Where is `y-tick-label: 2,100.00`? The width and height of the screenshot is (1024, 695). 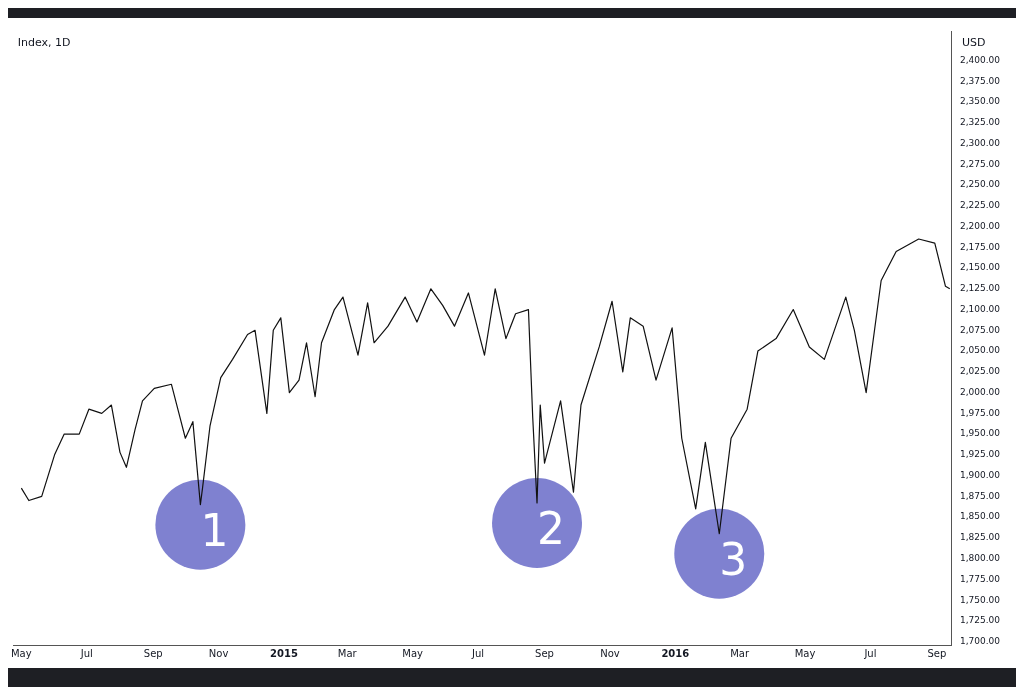 y-tick-label: 2,100.00 is located at coordinates (980, 308).